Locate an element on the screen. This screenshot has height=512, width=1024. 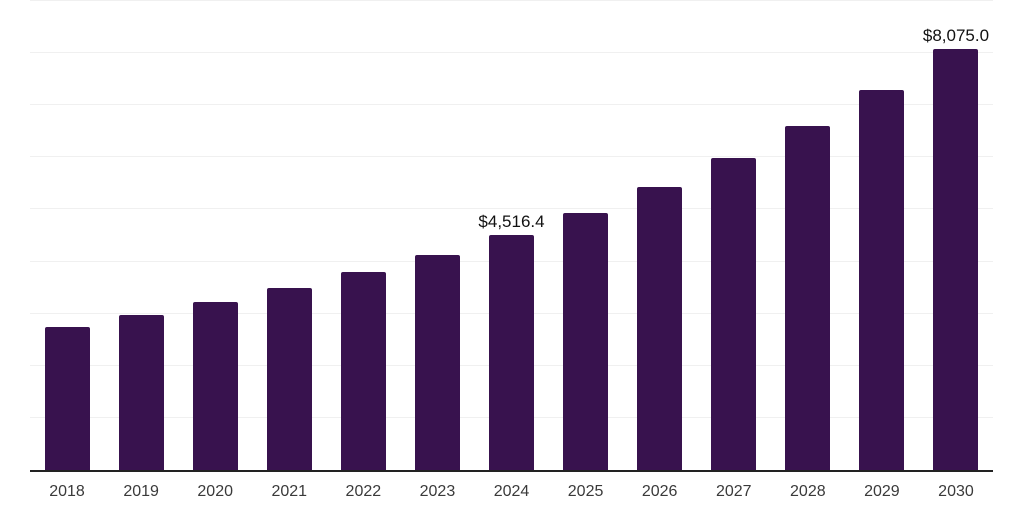
x-axis-tick-label: 2024 is located at coordinates (511, 491).